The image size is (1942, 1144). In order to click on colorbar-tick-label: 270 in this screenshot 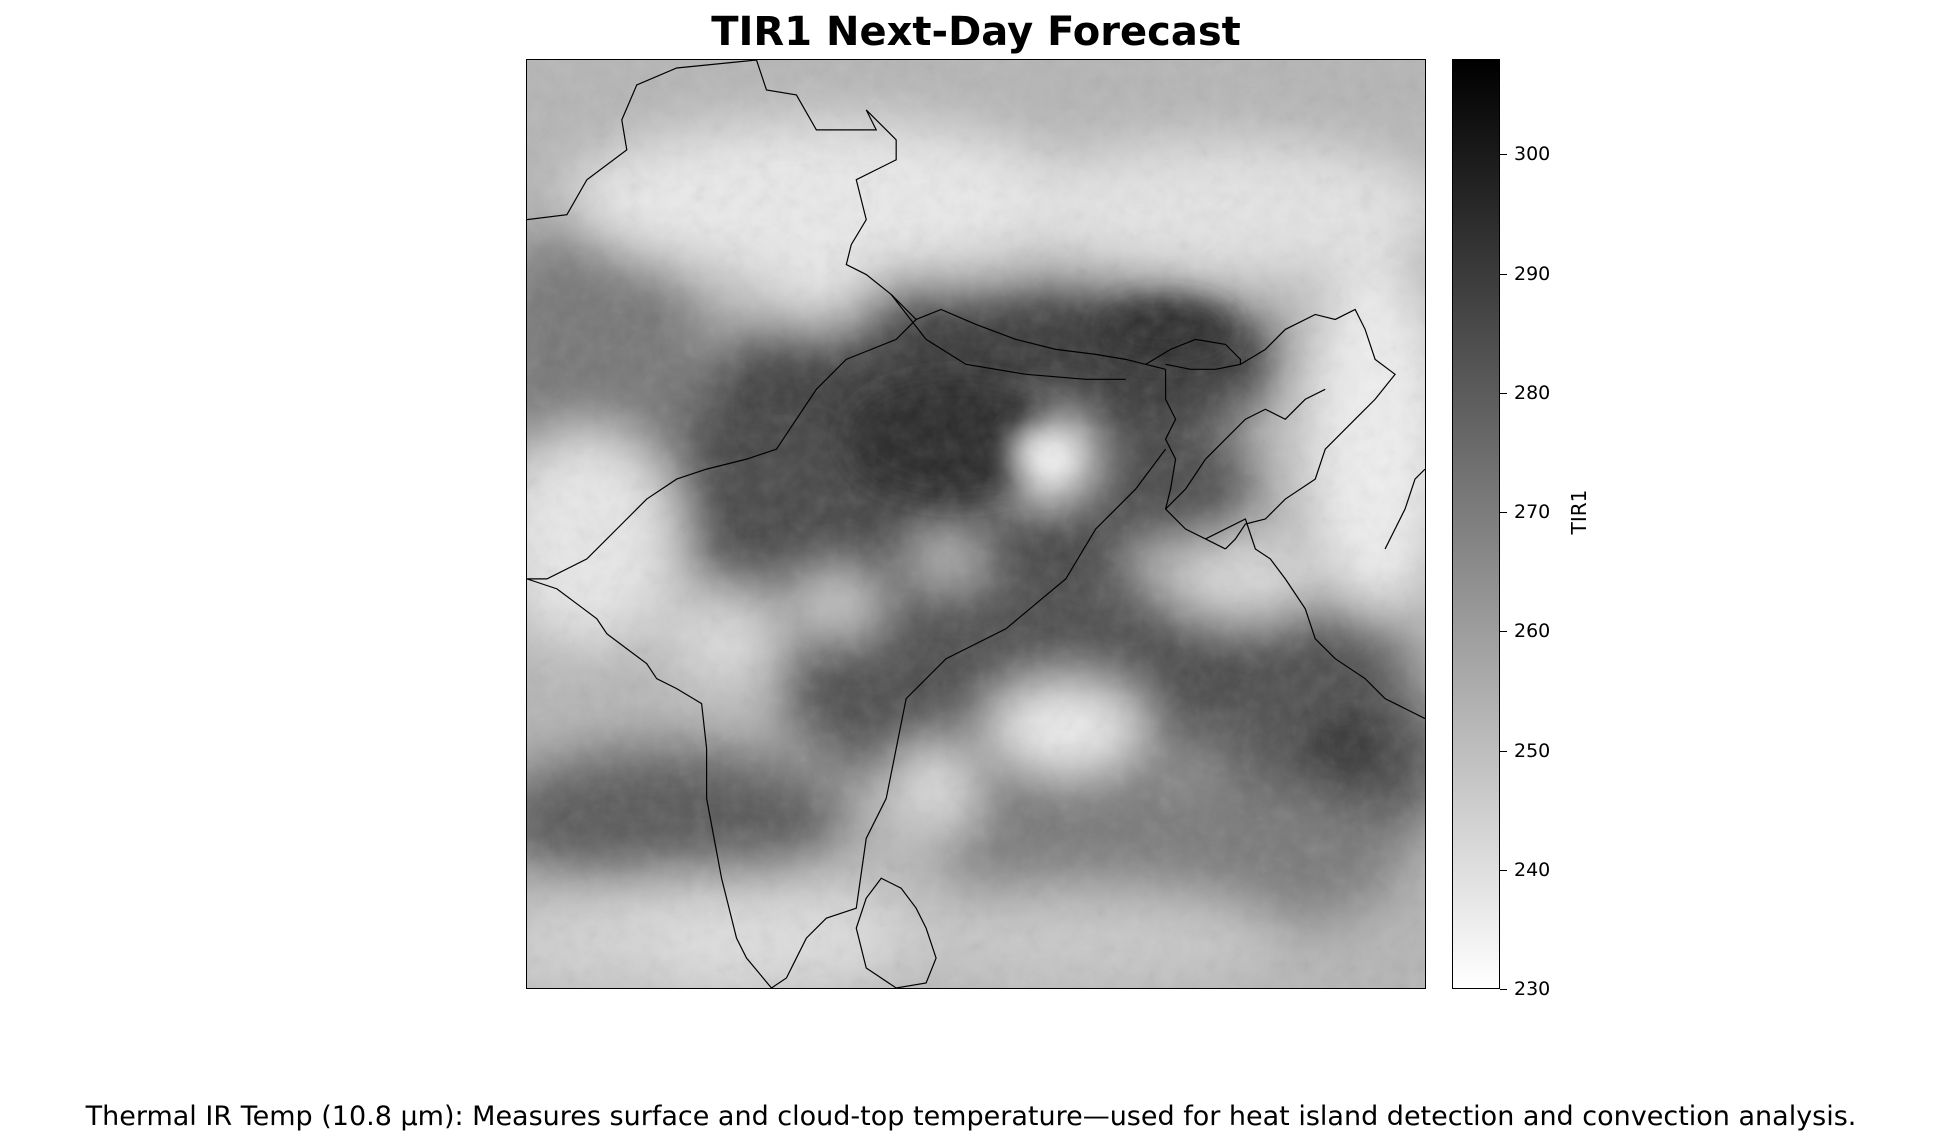, I will do `click(1532, 512)`.